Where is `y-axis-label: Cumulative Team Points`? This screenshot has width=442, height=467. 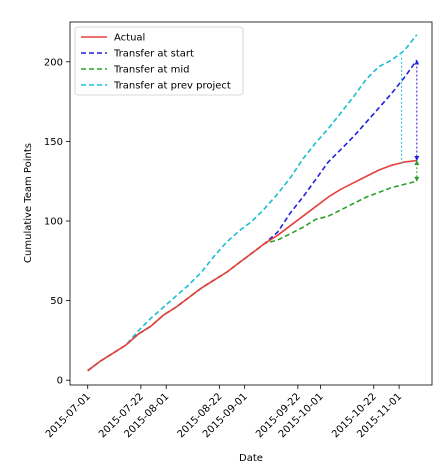
y-axis-label: Cumulative Team Points is located at coordinates (28, 203).